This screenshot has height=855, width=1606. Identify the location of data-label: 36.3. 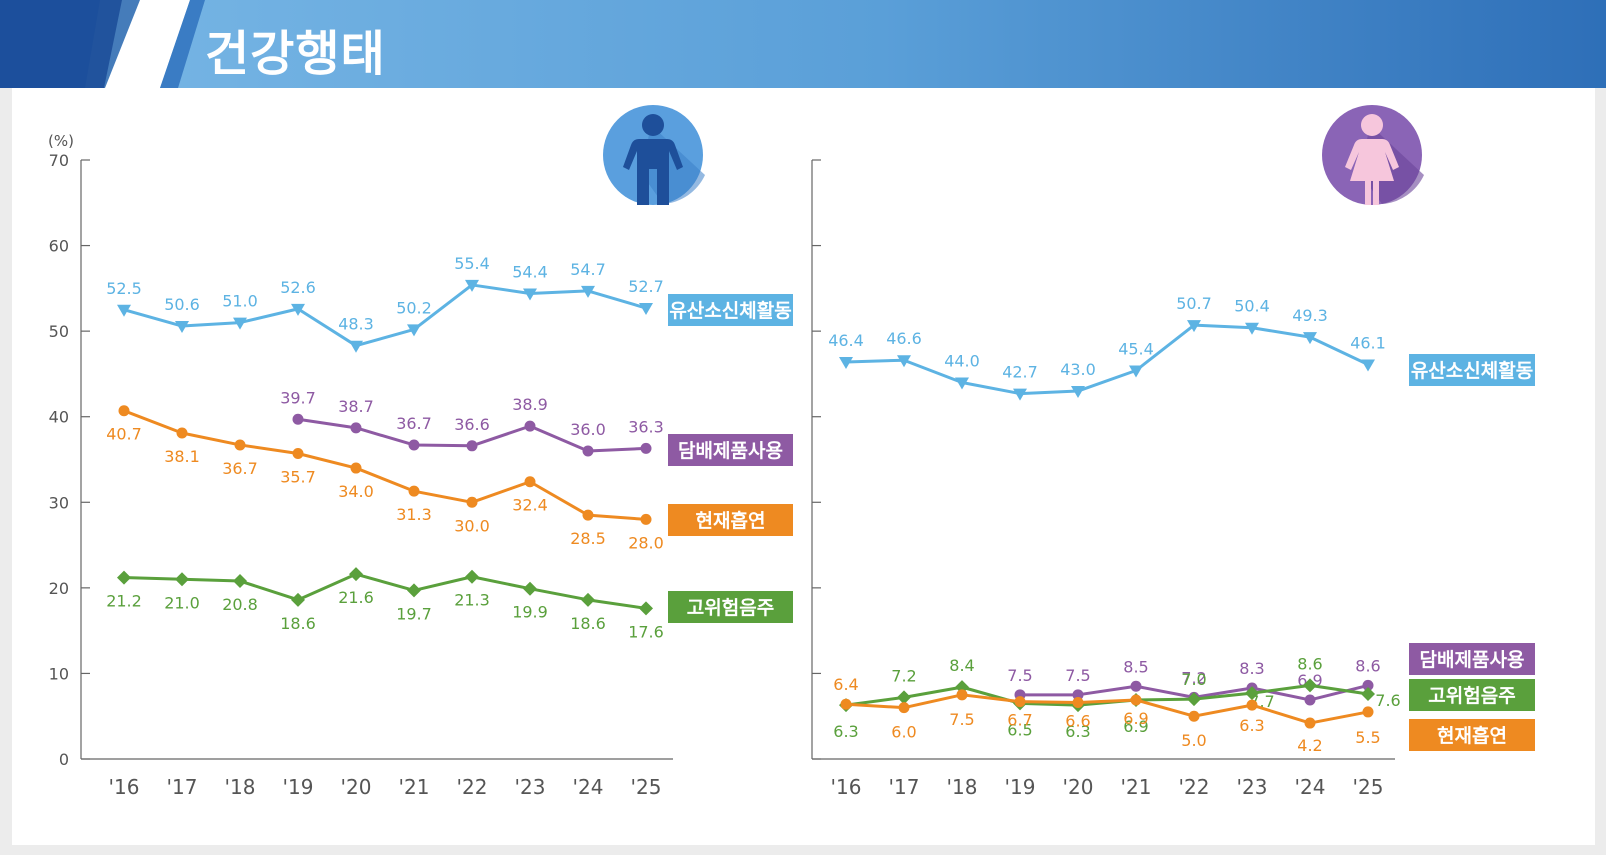
(646, 426).